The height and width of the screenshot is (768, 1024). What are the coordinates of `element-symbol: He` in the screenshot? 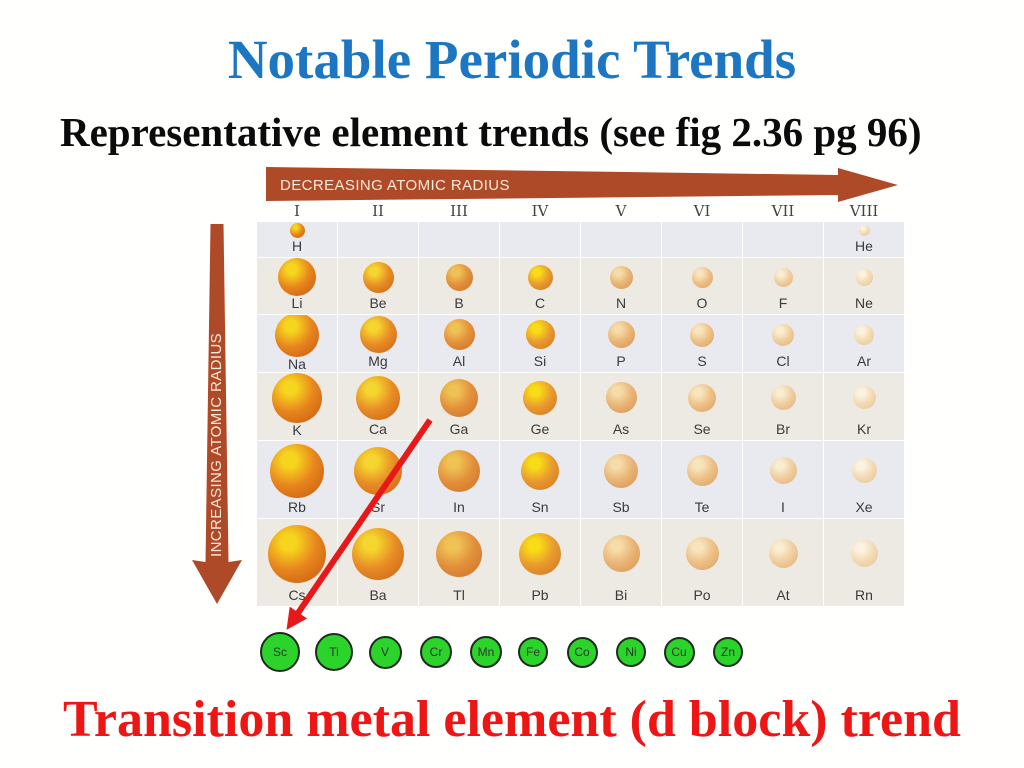 It's located at (864, 246).